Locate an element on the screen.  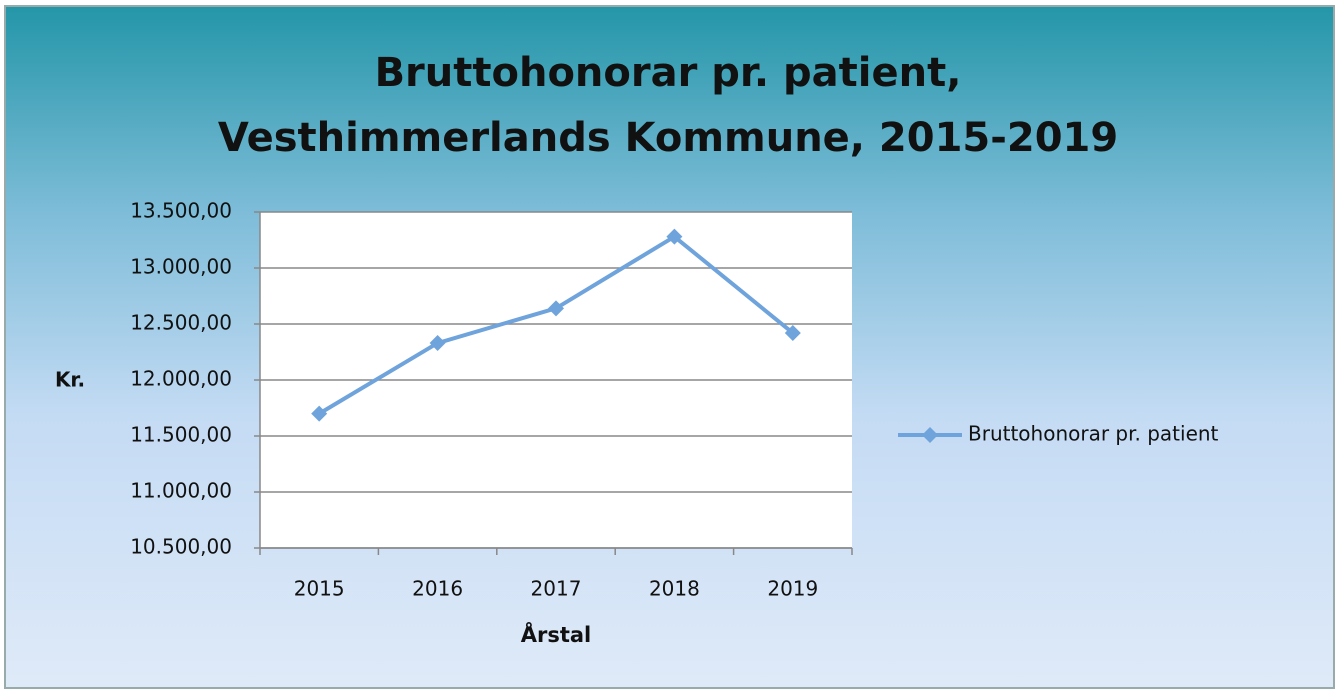
legend-marker is located at coordinates (930, 435).